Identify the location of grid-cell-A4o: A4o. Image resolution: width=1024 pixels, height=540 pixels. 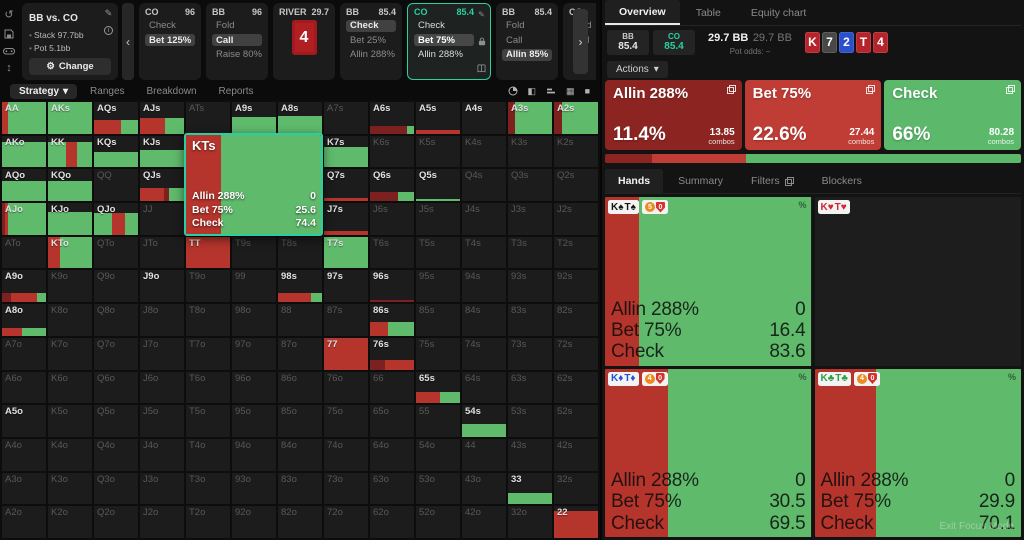
(24, 454).